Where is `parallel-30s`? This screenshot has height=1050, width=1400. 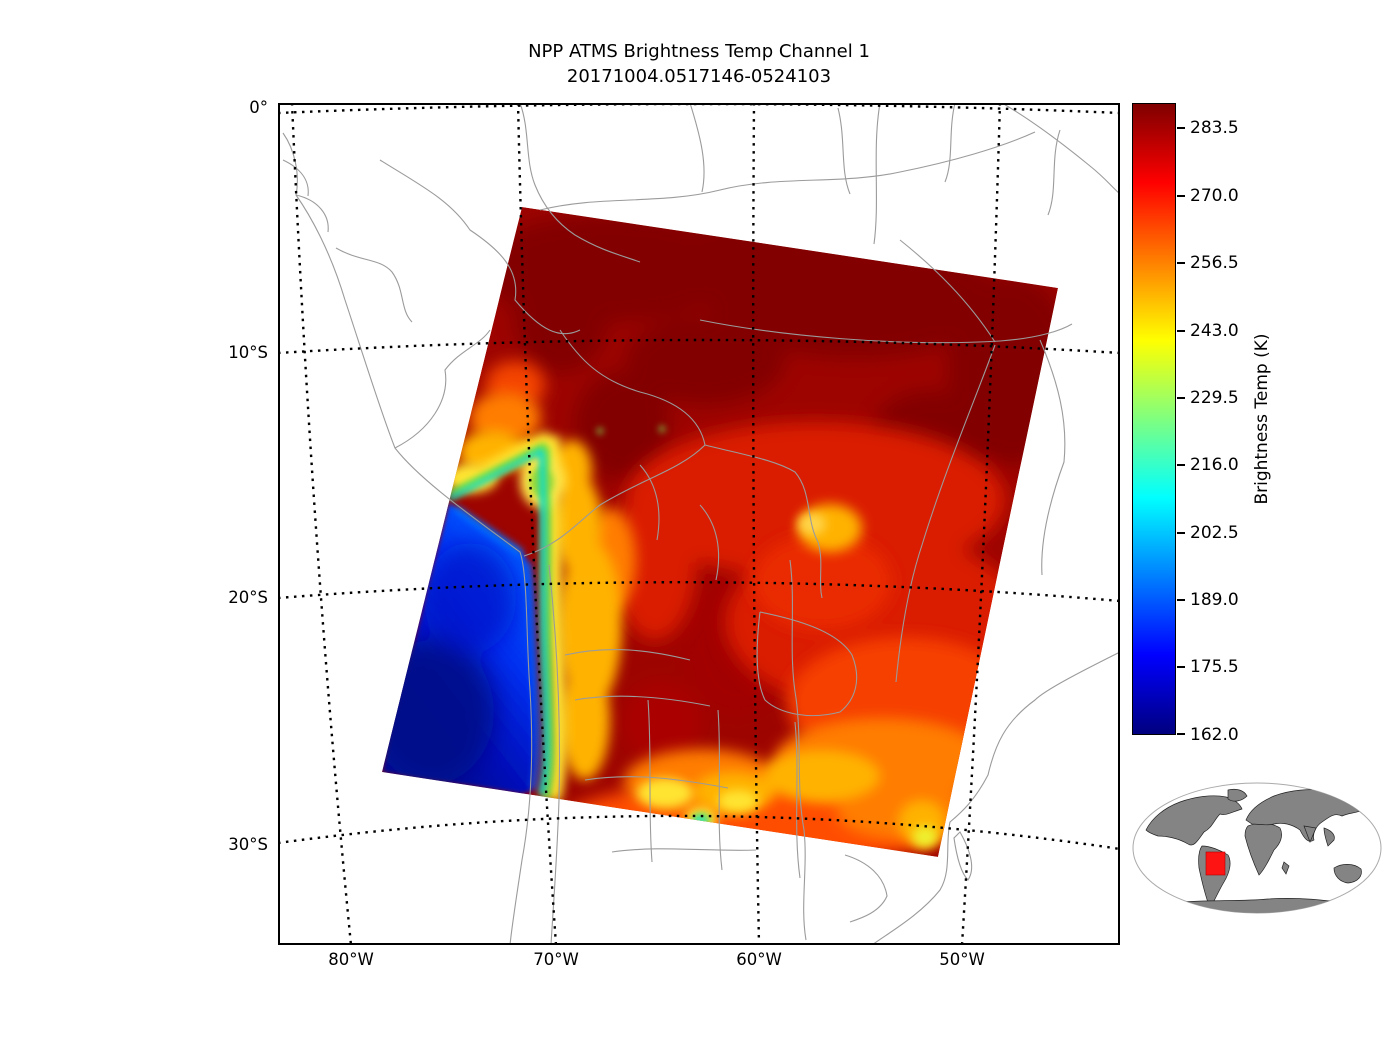 parallel-30s is located at coordinates (699, 832).